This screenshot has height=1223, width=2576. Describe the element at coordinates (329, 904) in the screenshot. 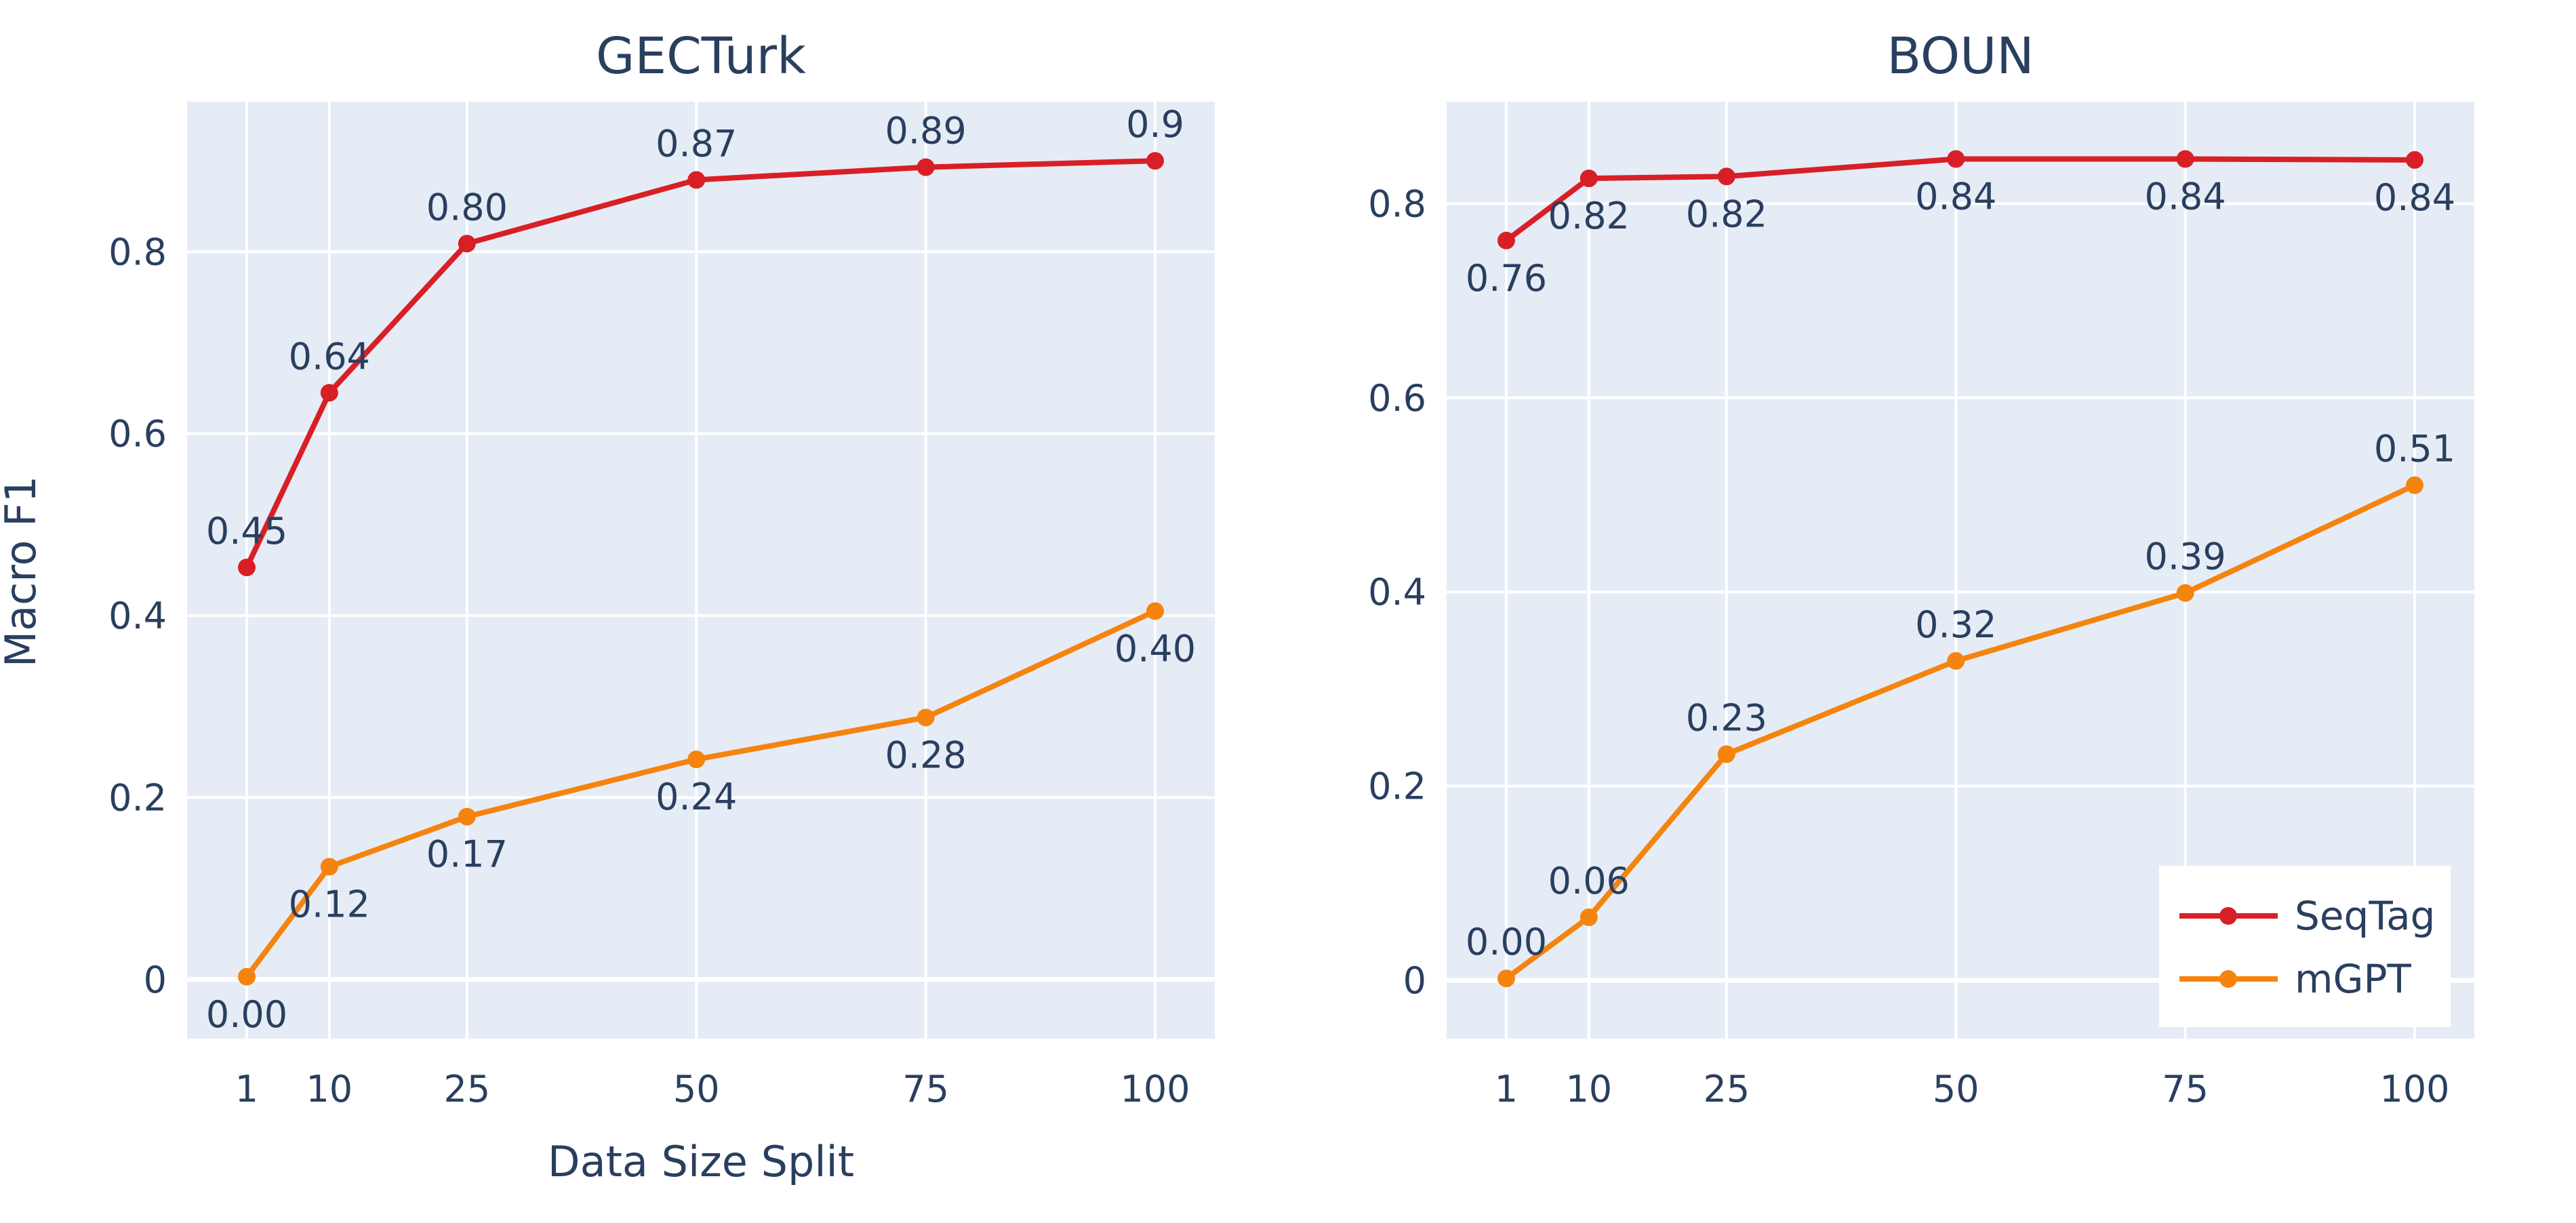

I see `data-label-mgpt: 0.12` at that location.